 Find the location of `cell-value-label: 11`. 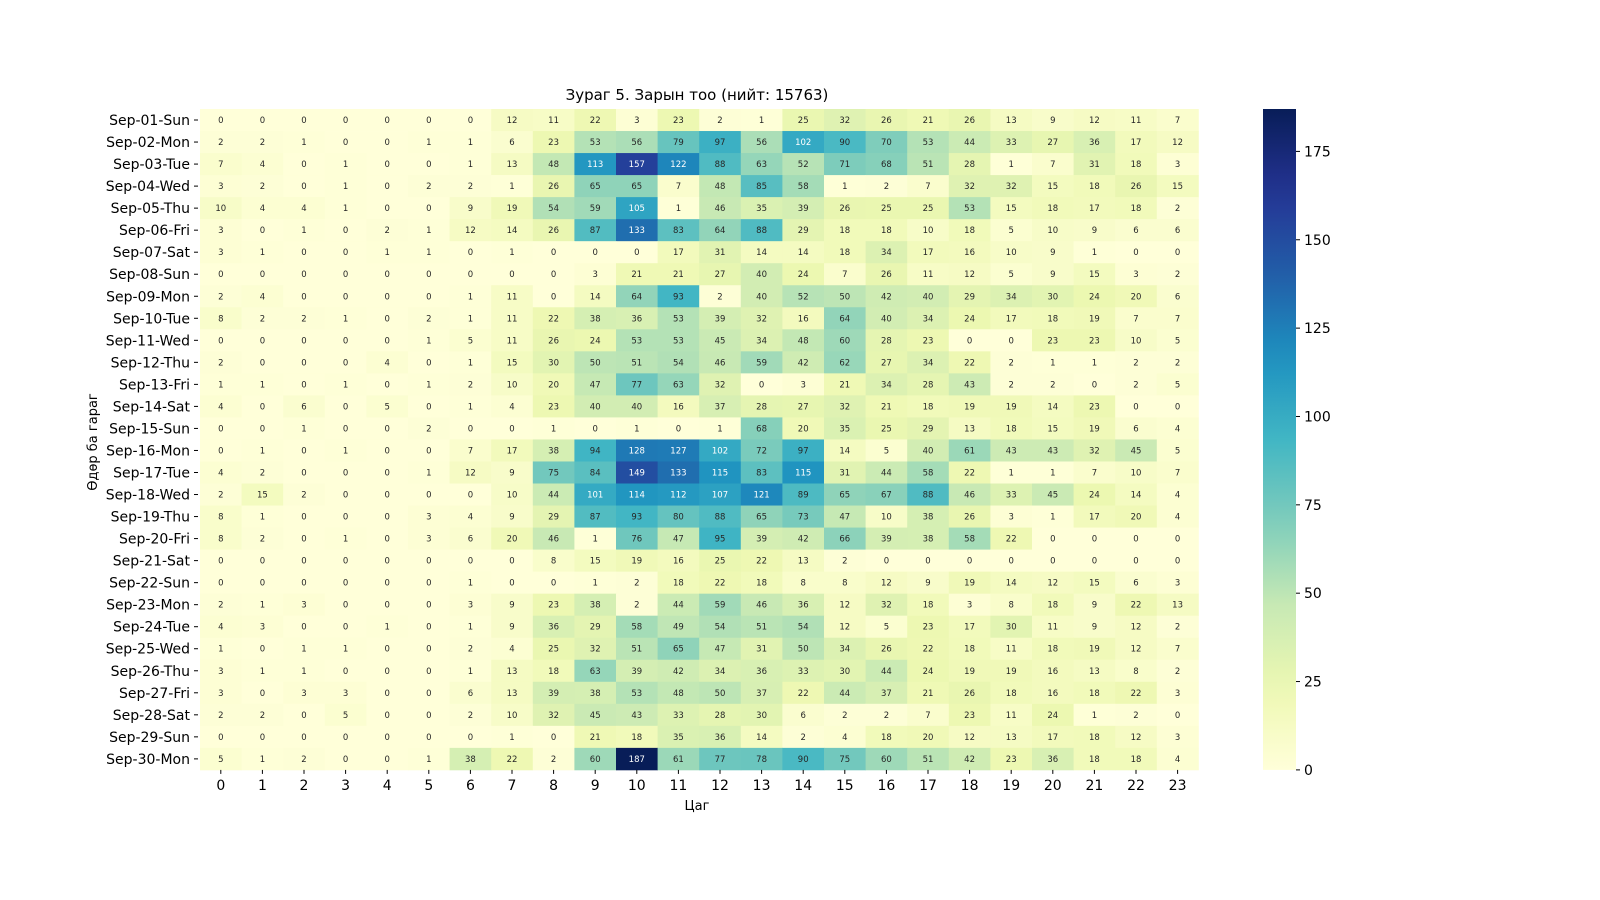

cell-value-label: 11 is located at coordinates (1136, 121).